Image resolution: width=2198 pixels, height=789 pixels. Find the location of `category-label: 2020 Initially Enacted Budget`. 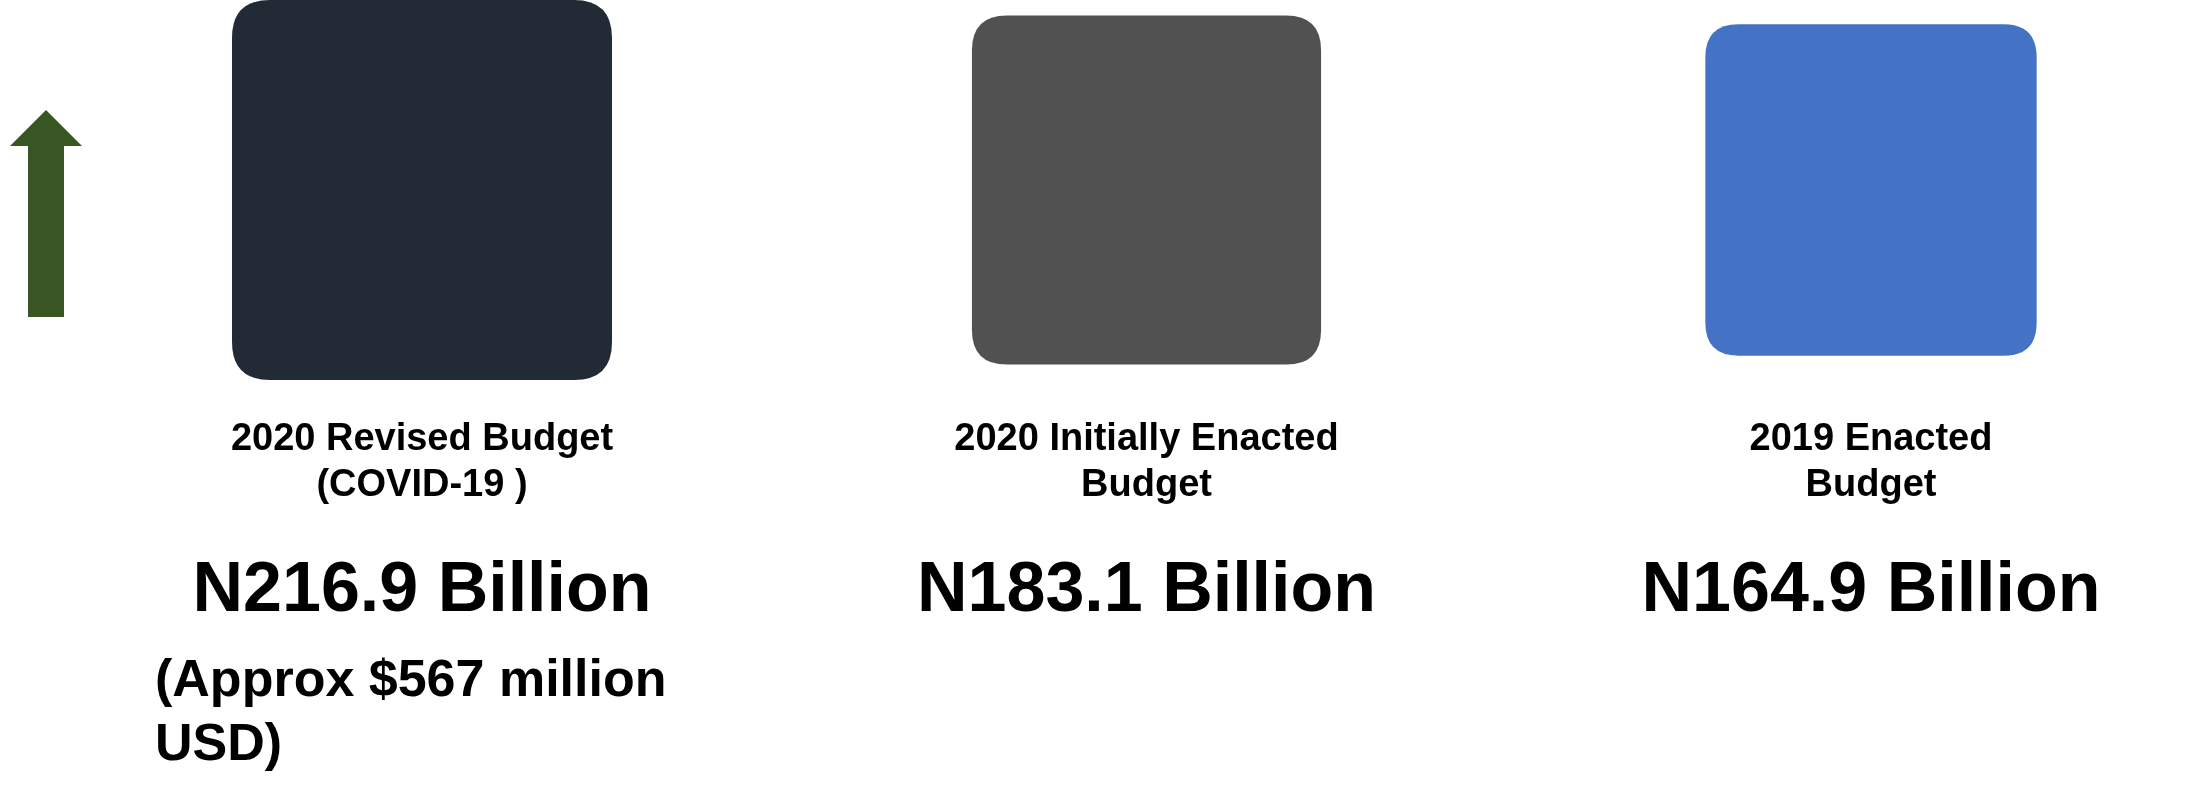

category-label: 2020 Initially Enacted Budget is located at coordinates (1146, 460).